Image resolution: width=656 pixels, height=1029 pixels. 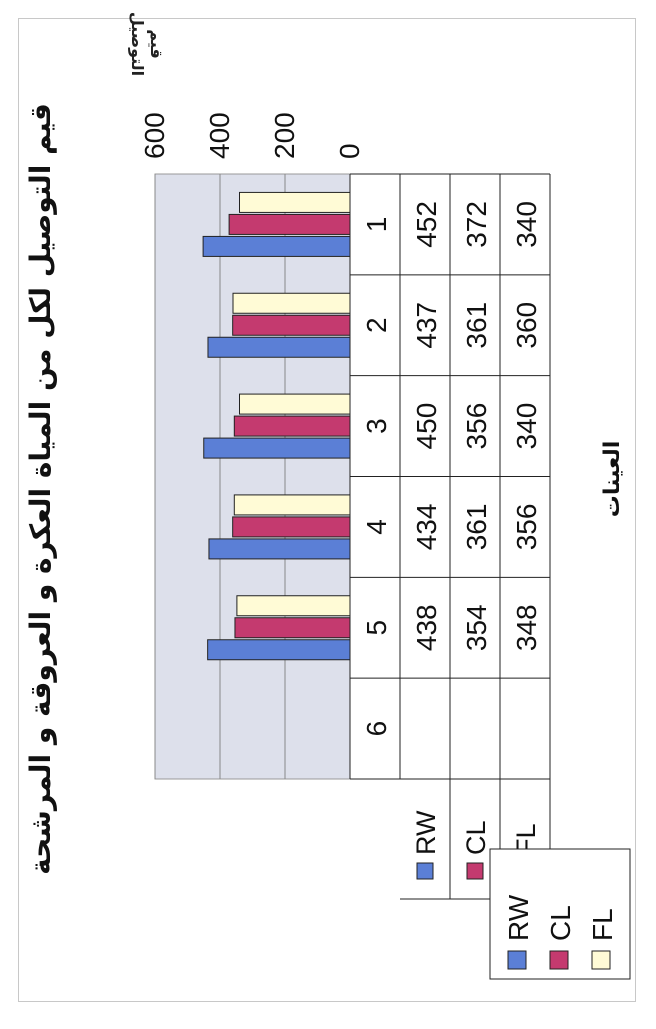 I want to click on table-key-CL, so click(x=475, y=871).